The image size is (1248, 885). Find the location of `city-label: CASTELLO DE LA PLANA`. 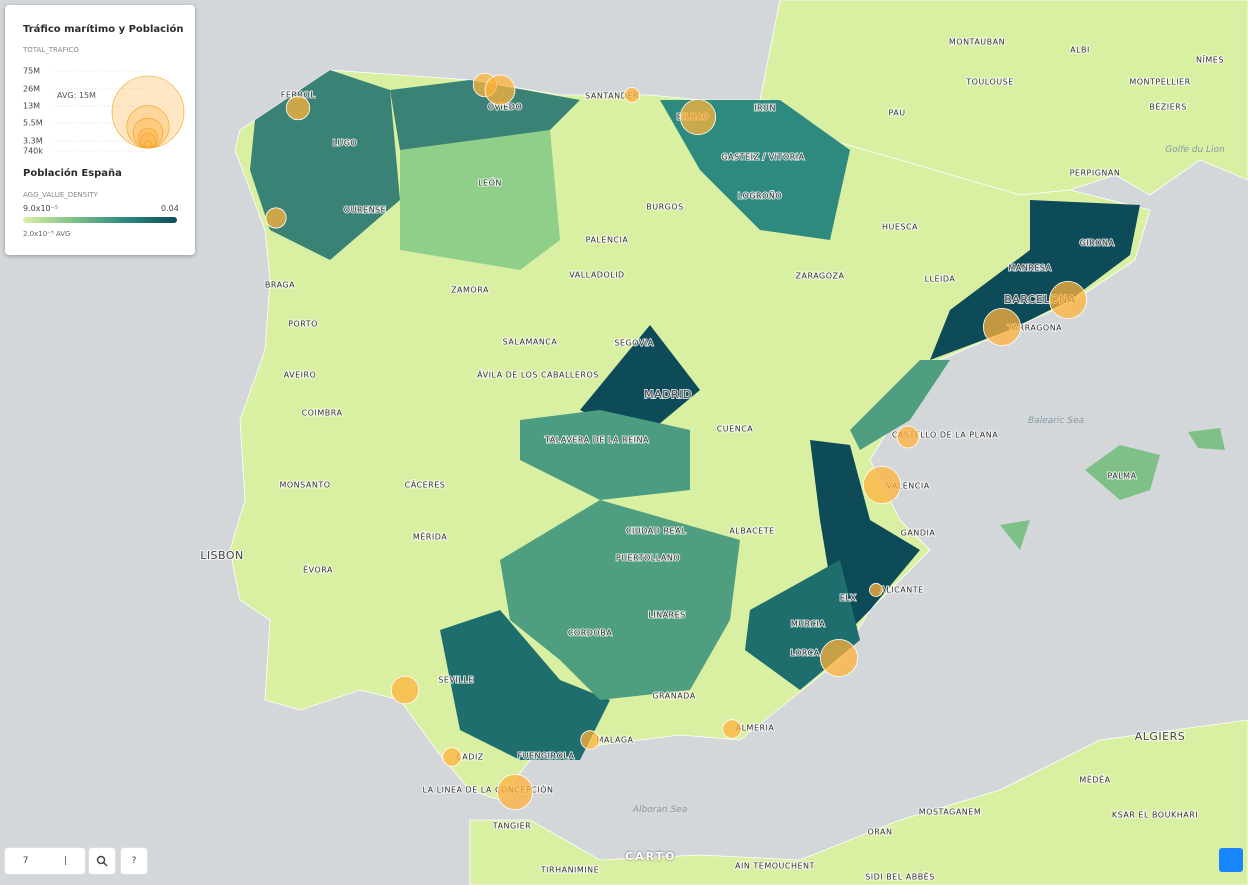

city-label: CASTELLO DE LA PLANA is located at coordinates (945, 435).